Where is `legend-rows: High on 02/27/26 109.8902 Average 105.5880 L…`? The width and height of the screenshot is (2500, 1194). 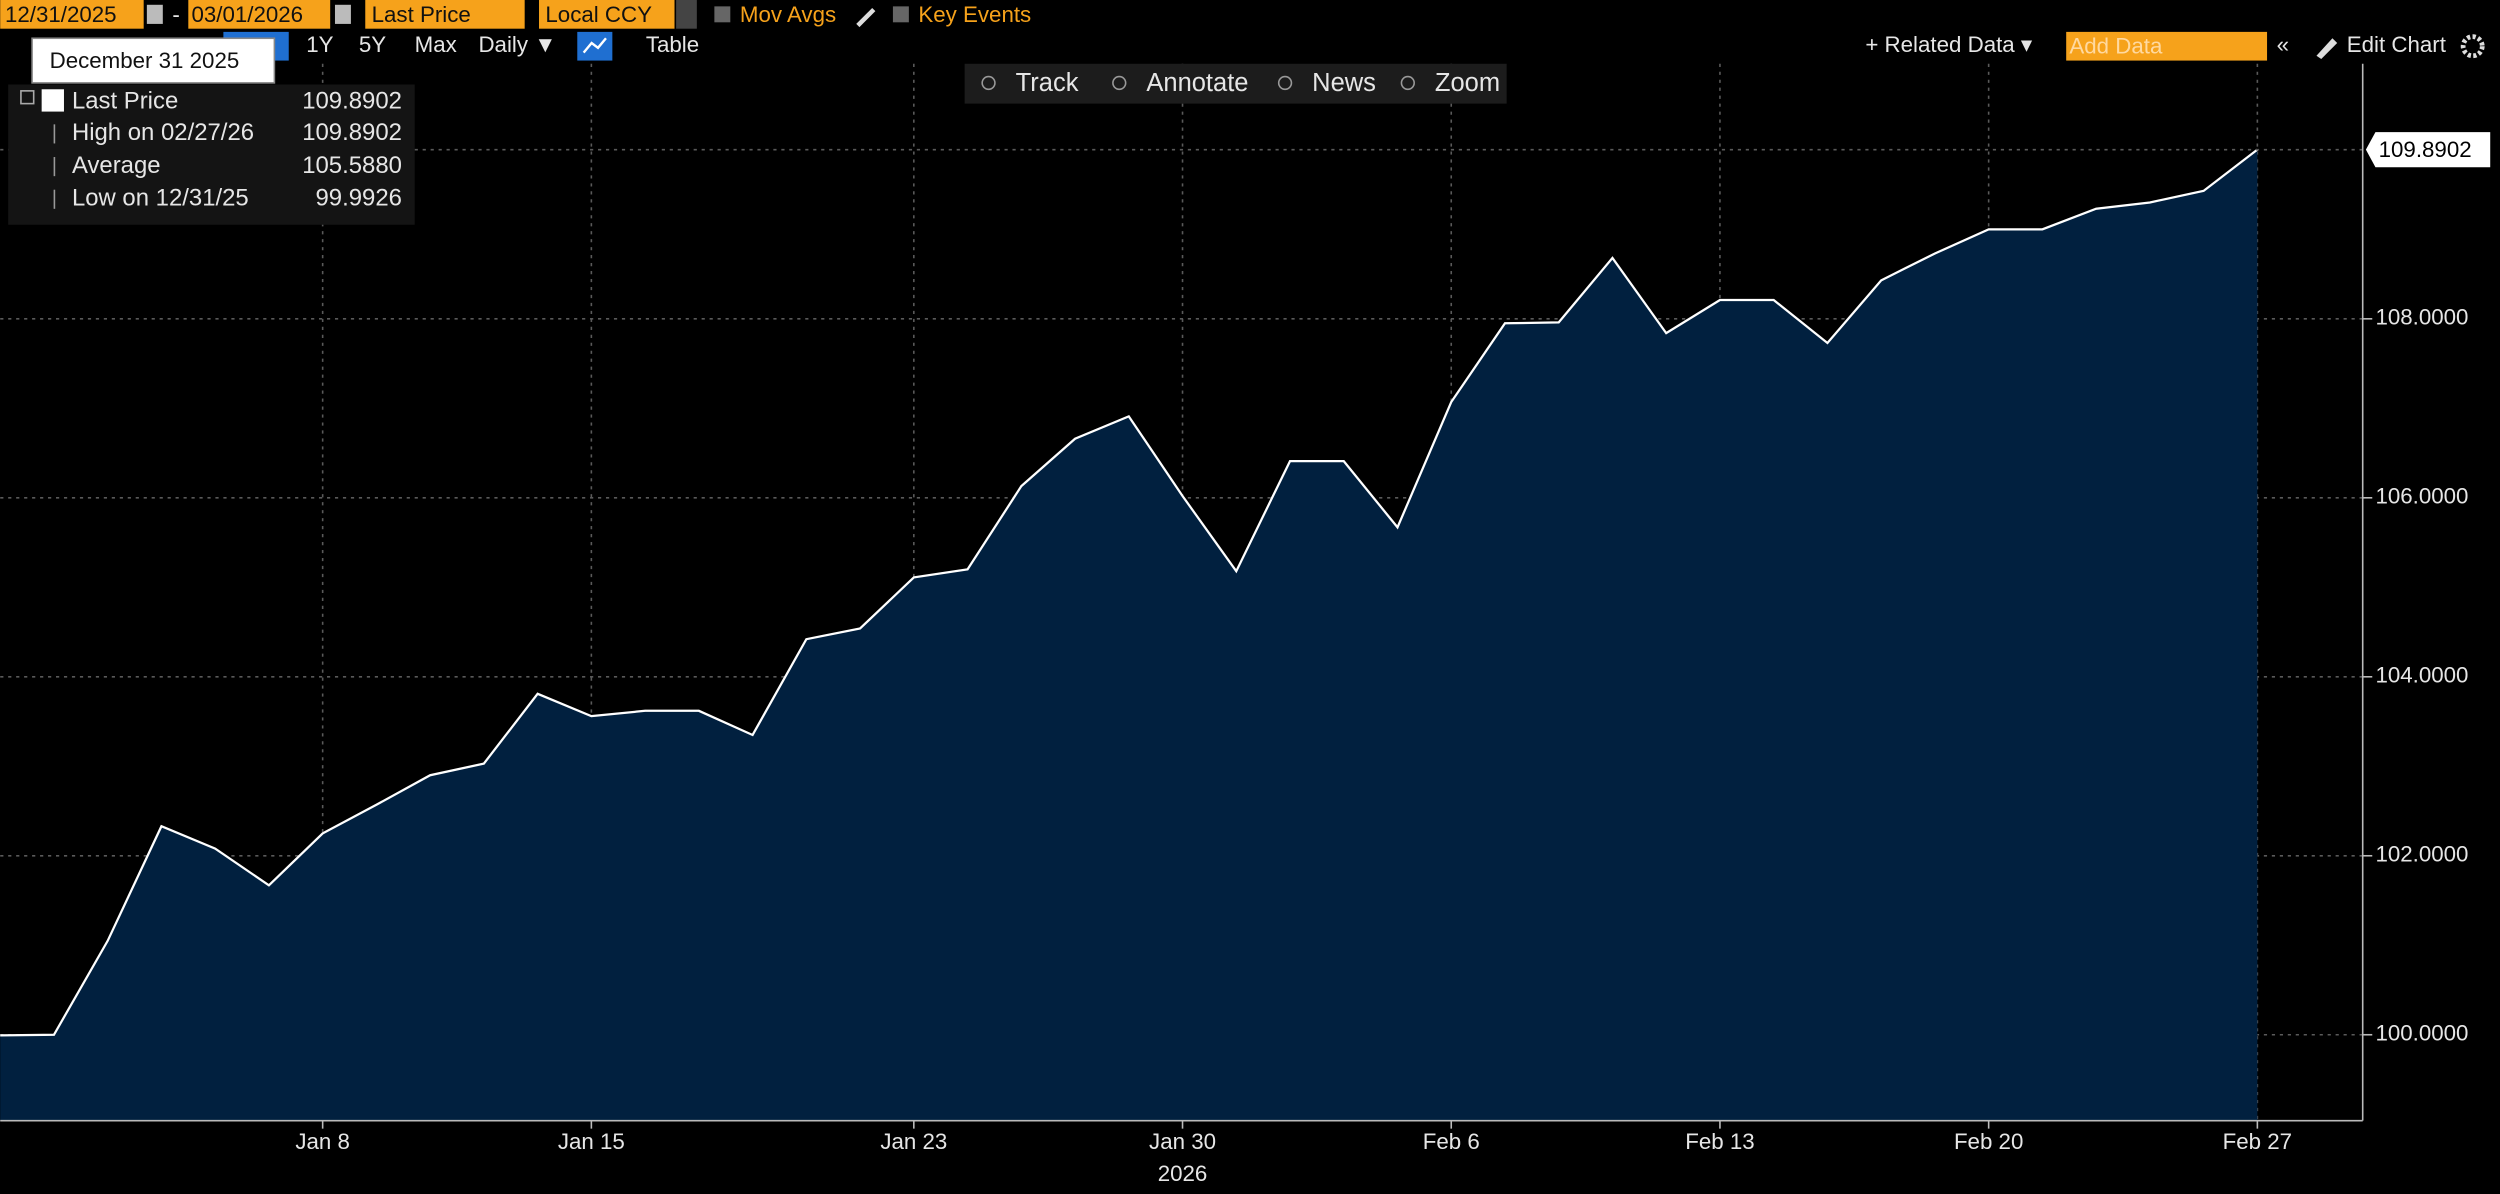 legend-rows: High on 02/27/26 109.8902 Average 105.5880 L… is located at coordinates (227, 165).